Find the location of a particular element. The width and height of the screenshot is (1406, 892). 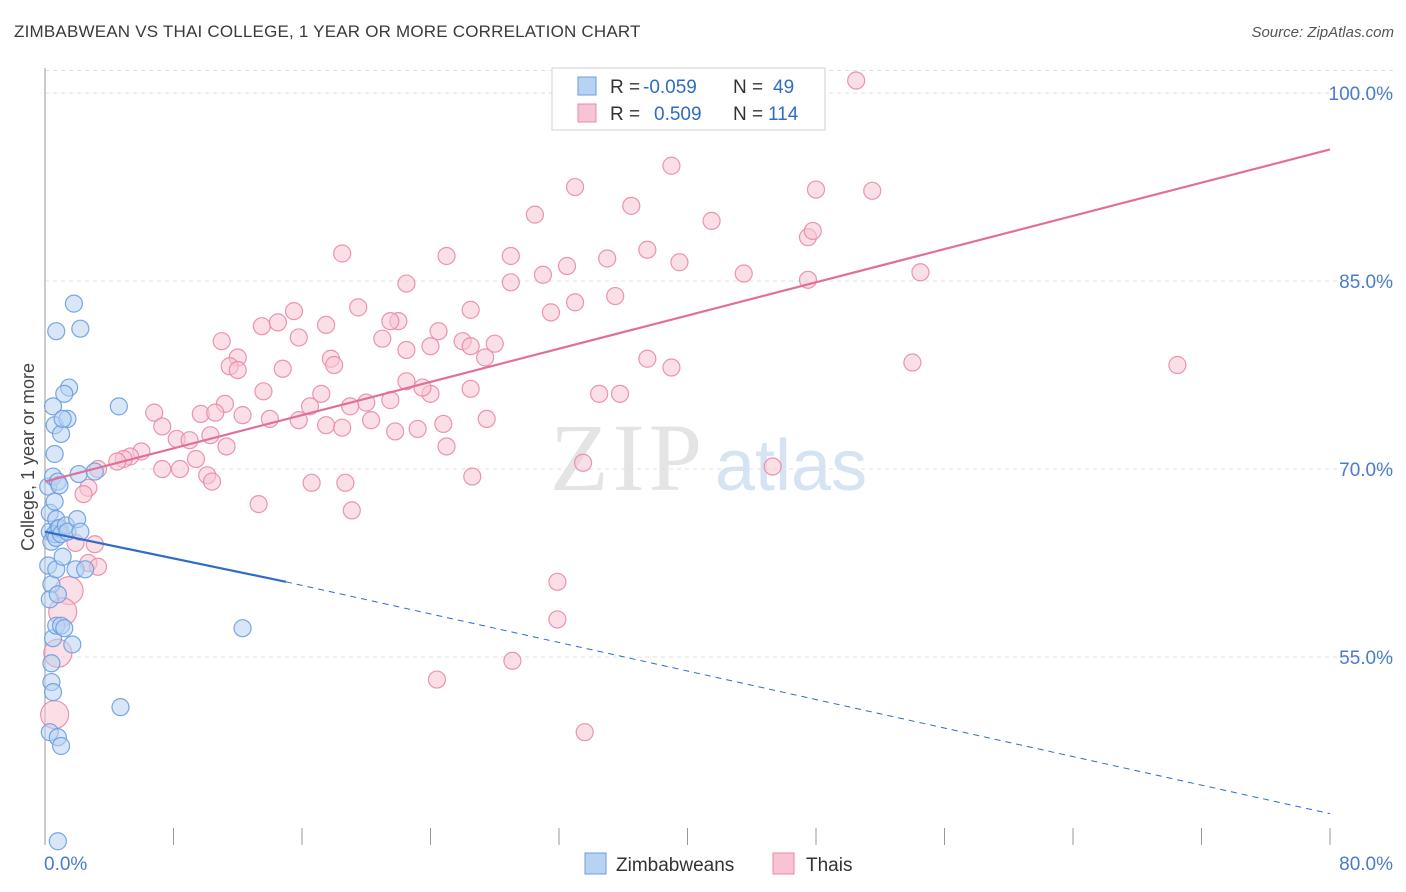

legend-swatch-zimbabweans is located at coordinates (587, 86).